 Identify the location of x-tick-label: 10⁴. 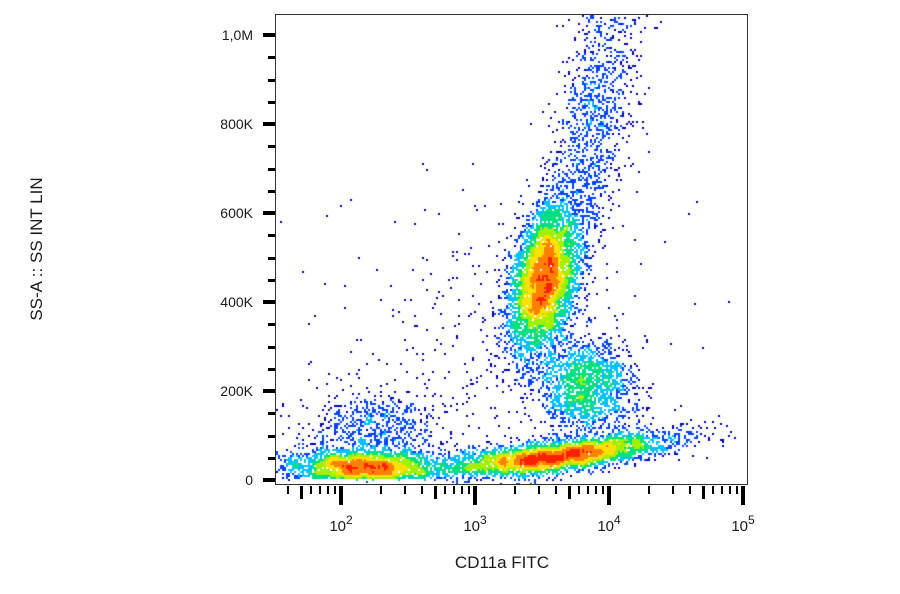
(609, 524).